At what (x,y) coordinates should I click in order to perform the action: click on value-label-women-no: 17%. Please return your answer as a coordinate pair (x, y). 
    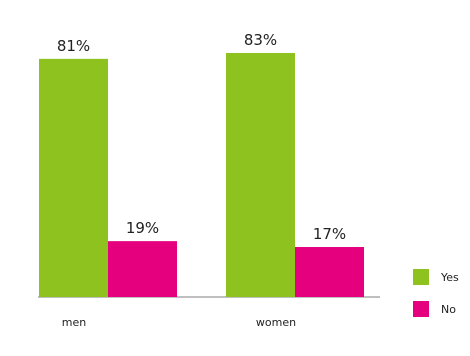
    Looking at the image, I should click on (329, 234).